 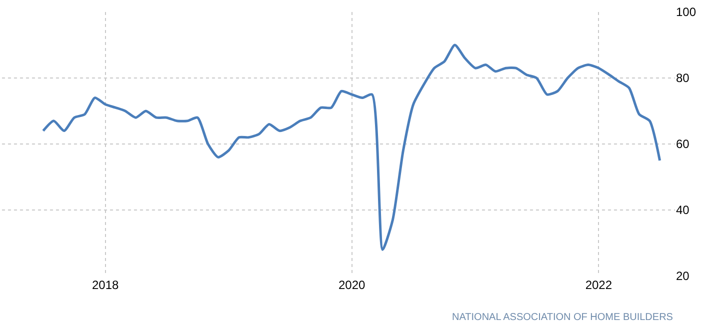 I want to click on y-tick-label: 100, so click(x=686, y=12).